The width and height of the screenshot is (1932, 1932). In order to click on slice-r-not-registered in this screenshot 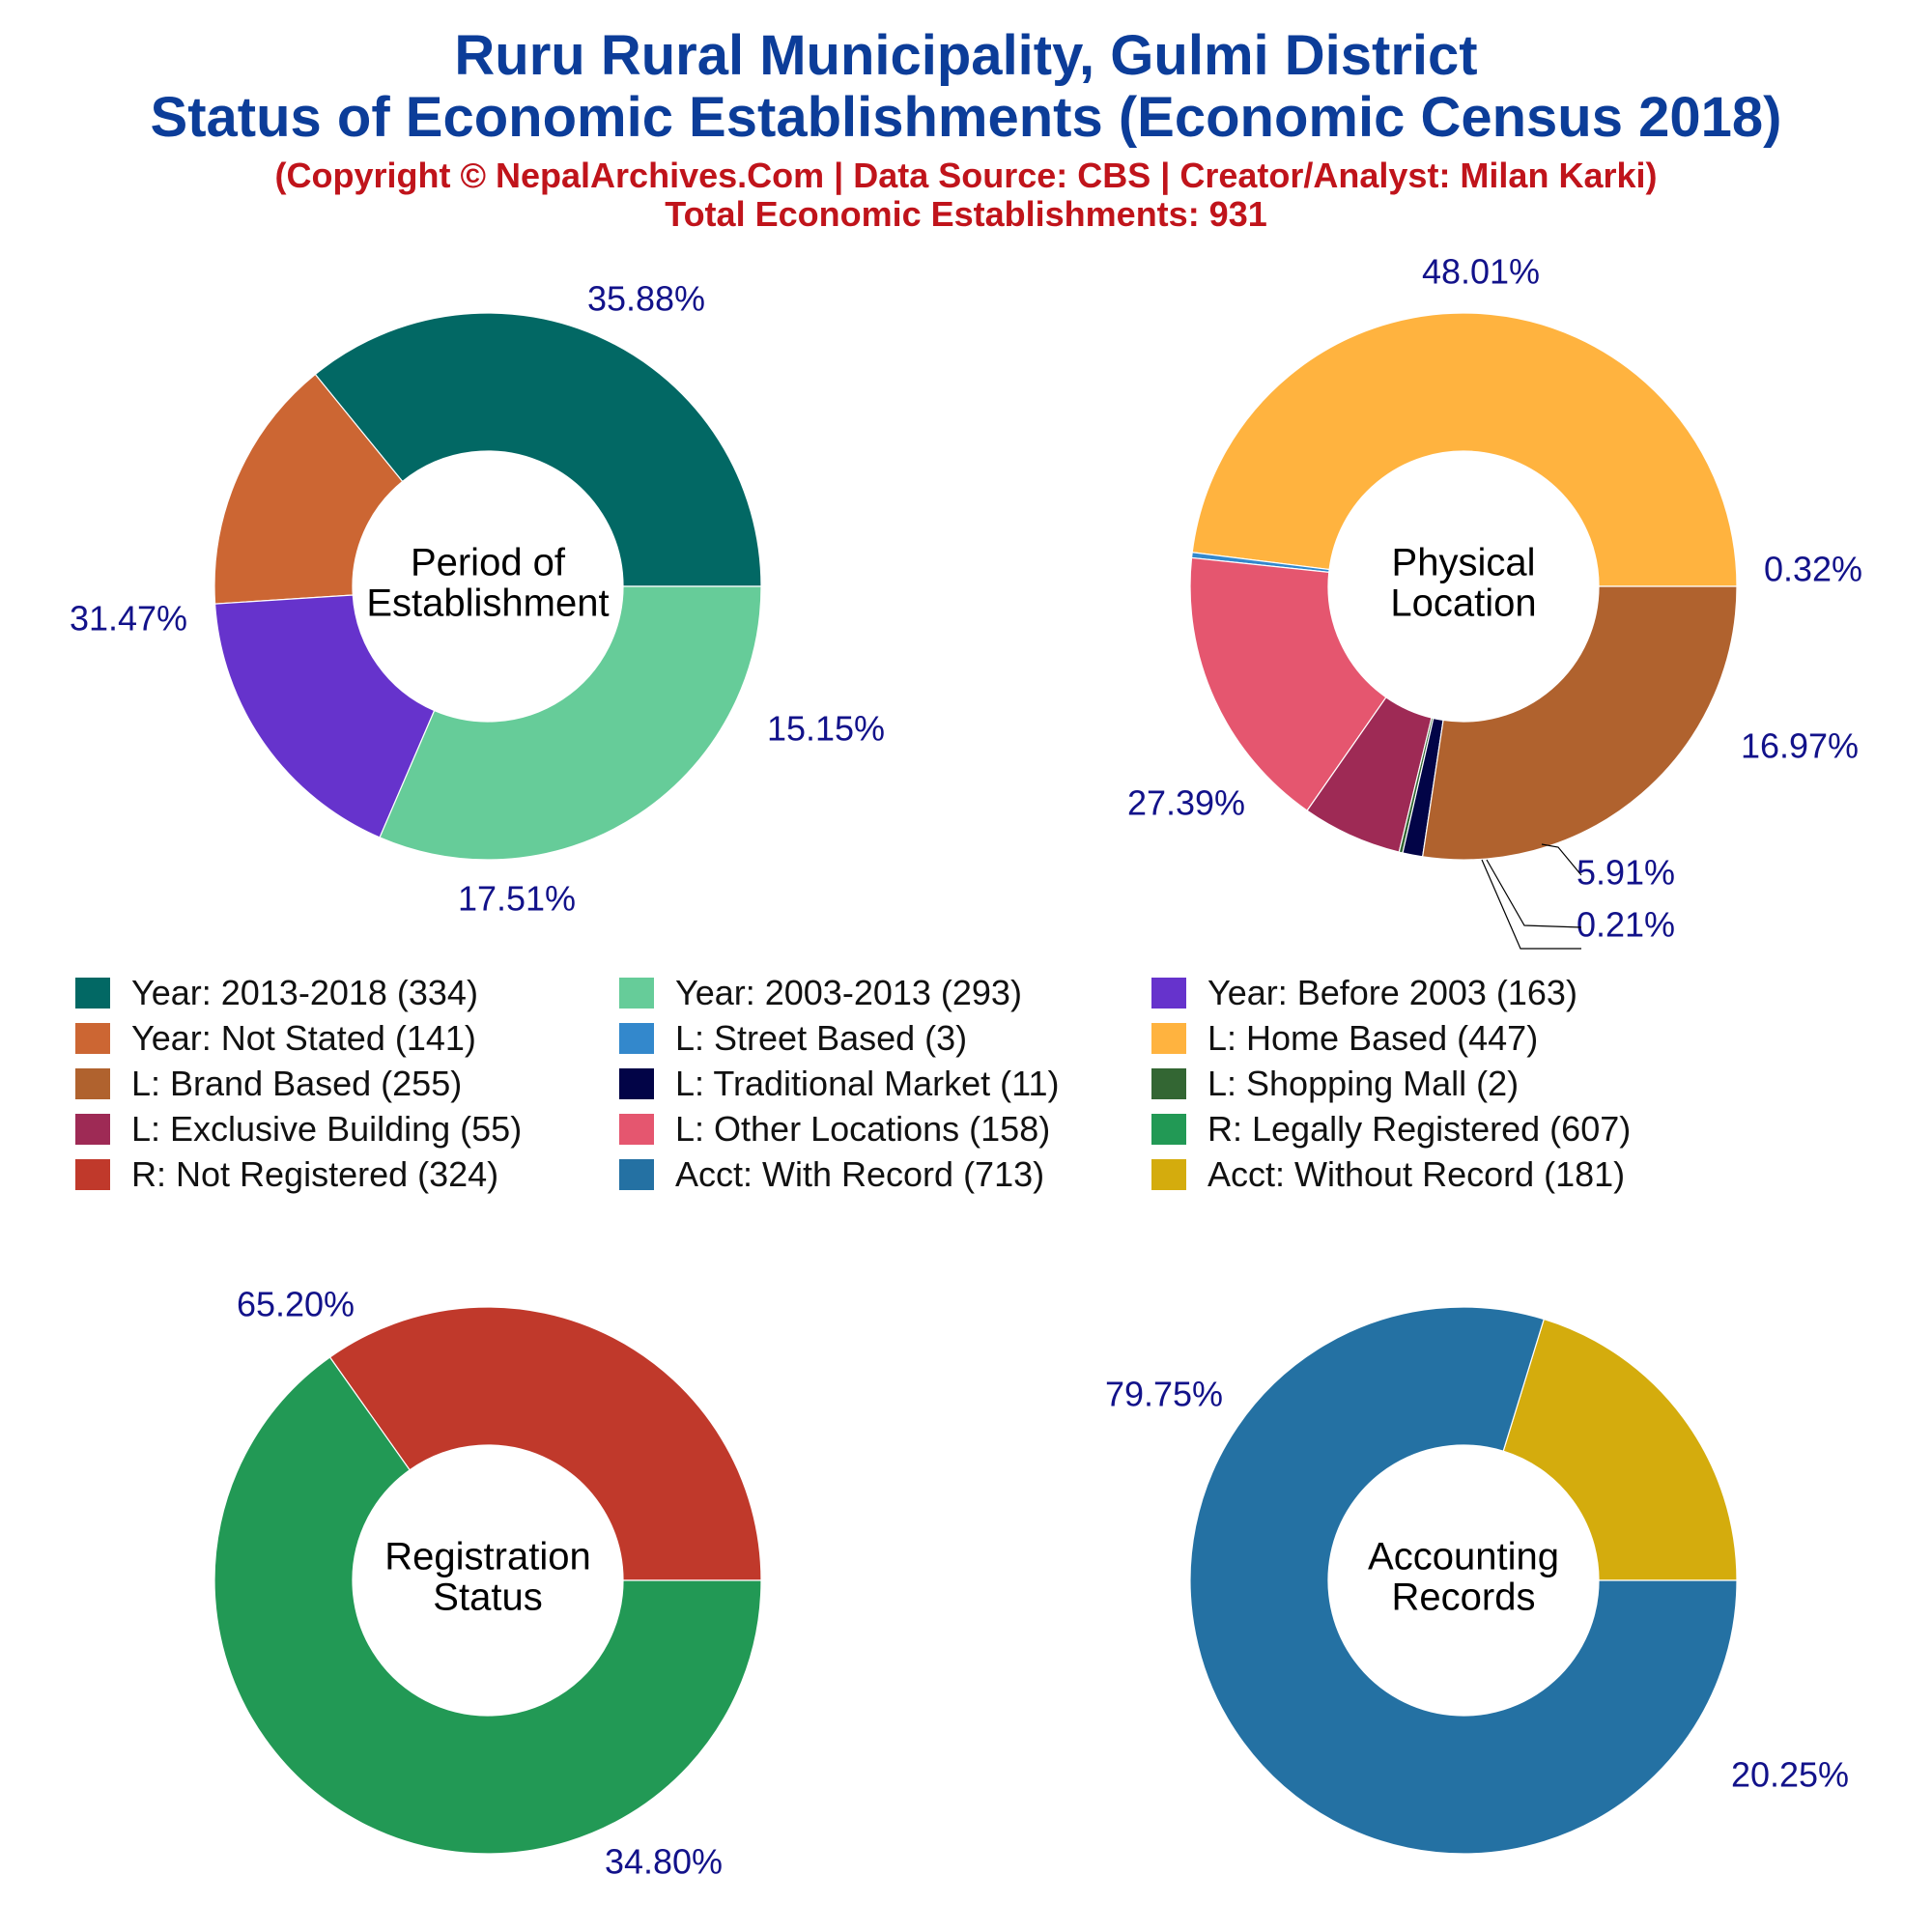, I will do `click(545, 1443)`.